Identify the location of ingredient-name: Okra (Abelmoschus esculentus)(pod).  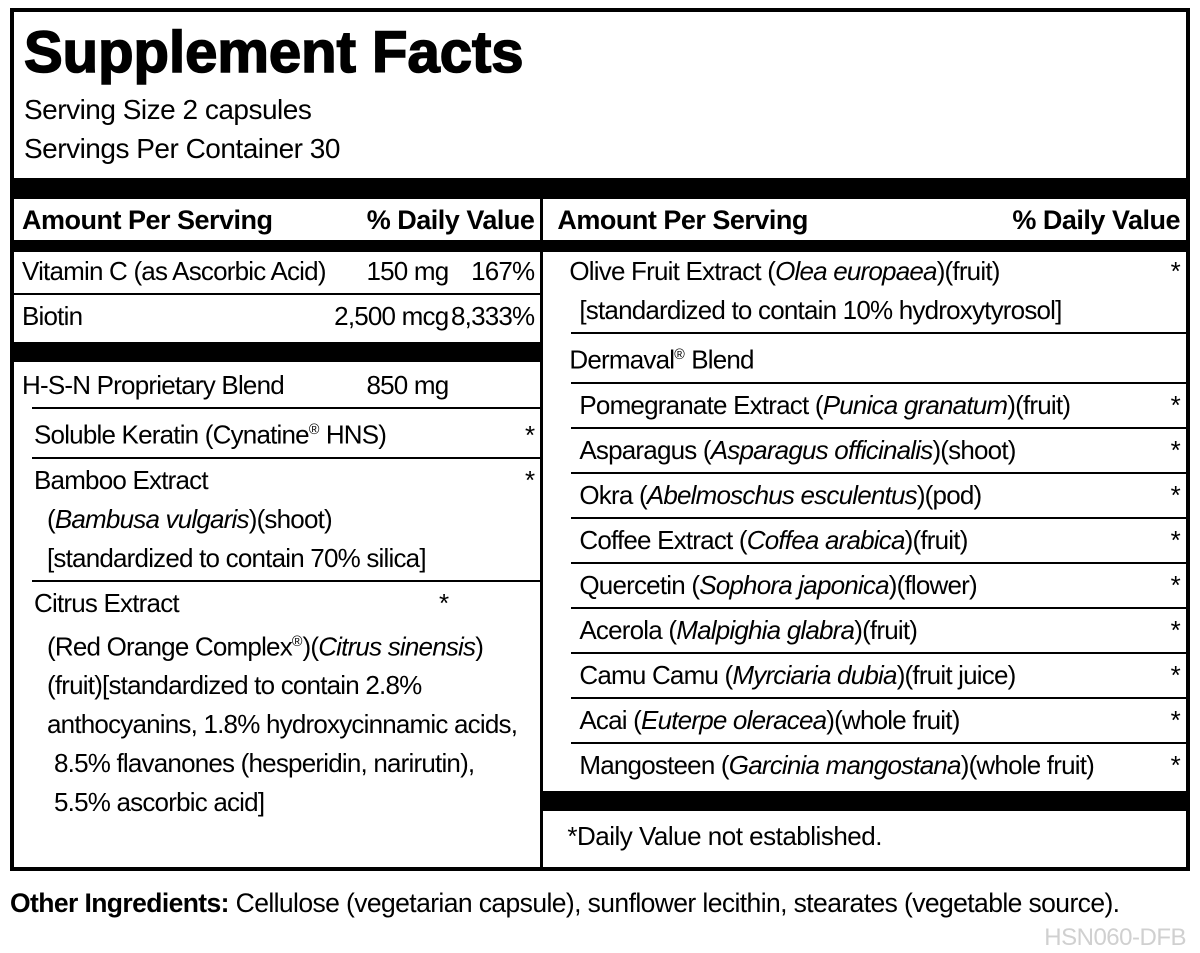
(836, 495).